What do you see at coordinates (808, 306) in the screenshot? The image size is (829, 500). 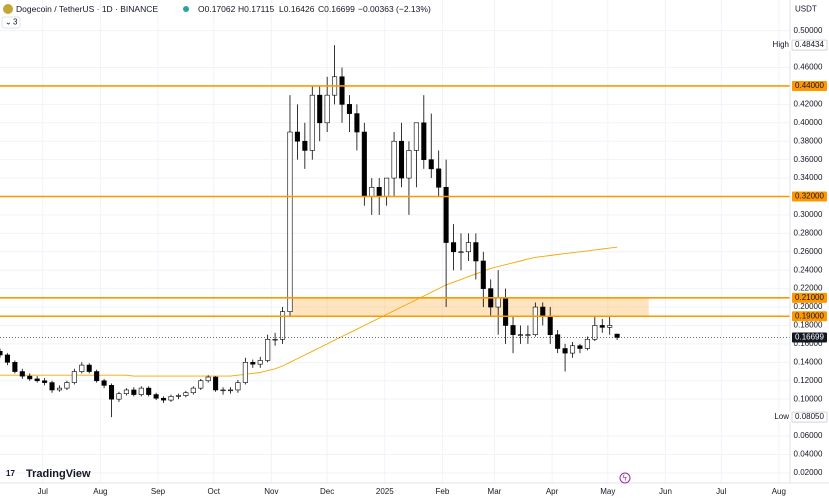 I see `y-tick-label: 0.20000` at bounding box center [808, 306].